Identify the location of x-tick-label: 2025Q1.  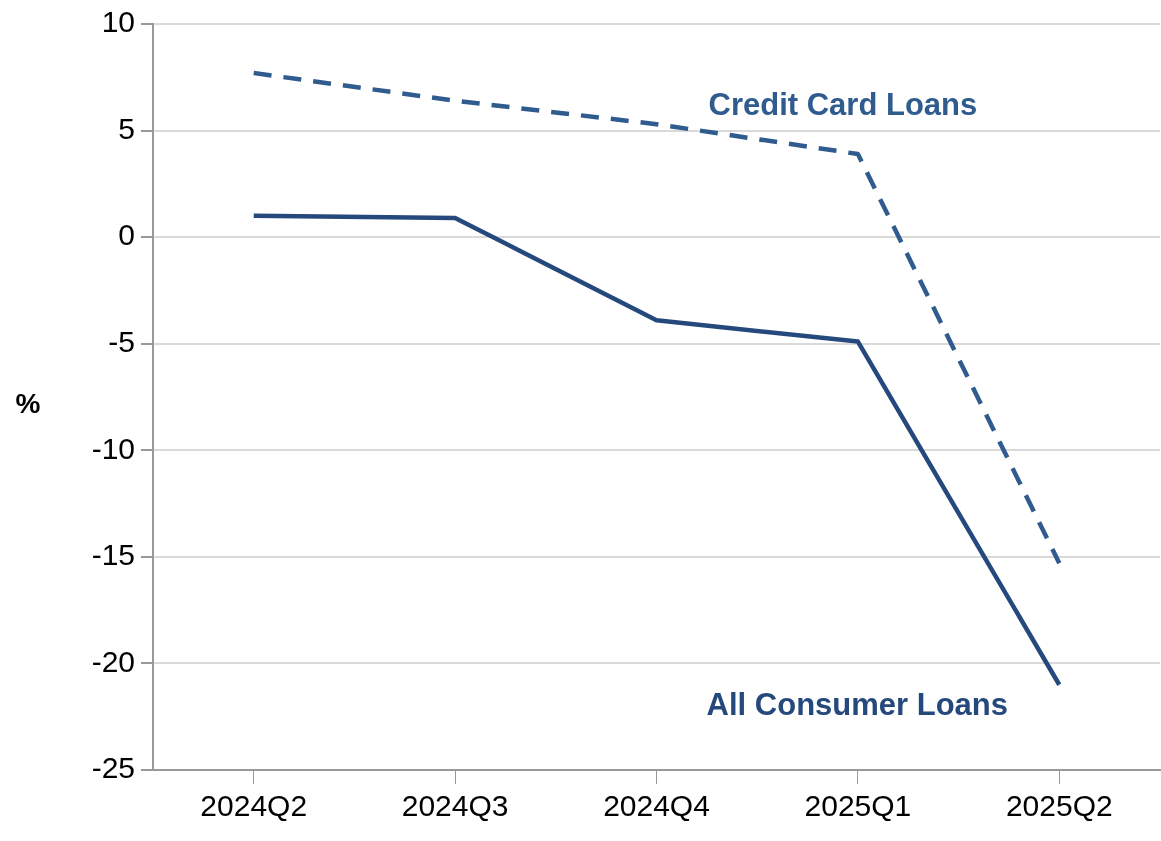
(858, 806).